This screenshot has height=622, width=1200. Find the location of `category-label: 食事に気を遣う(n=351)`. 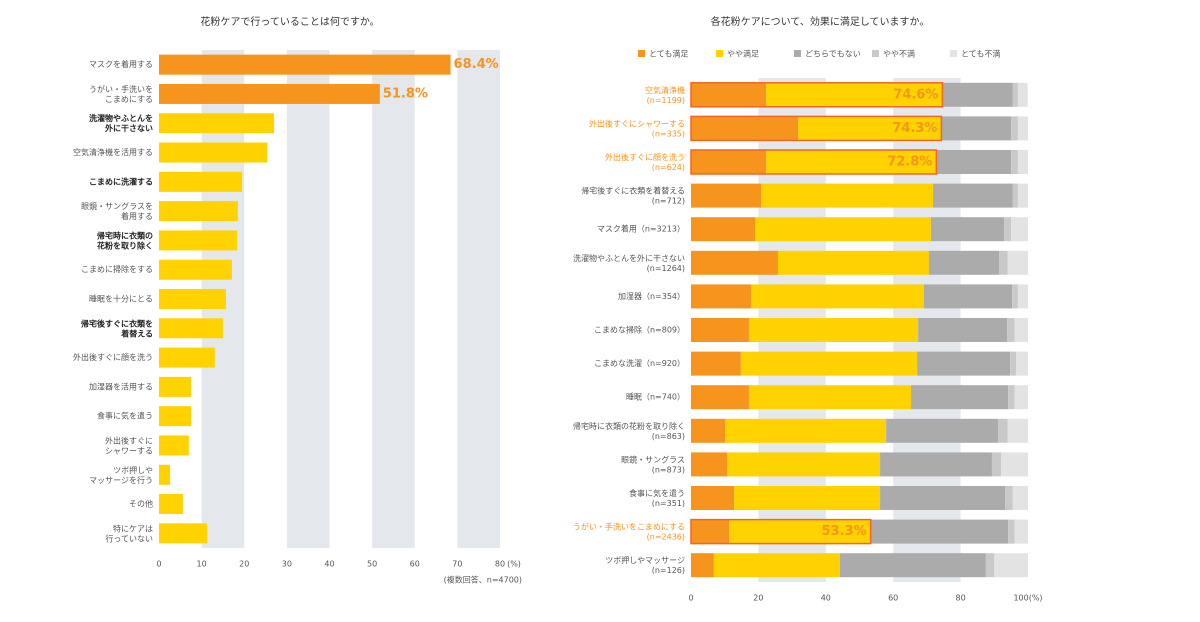

category-label: 食事に気を遣う(n=351) is located at coordinates (657, 498).